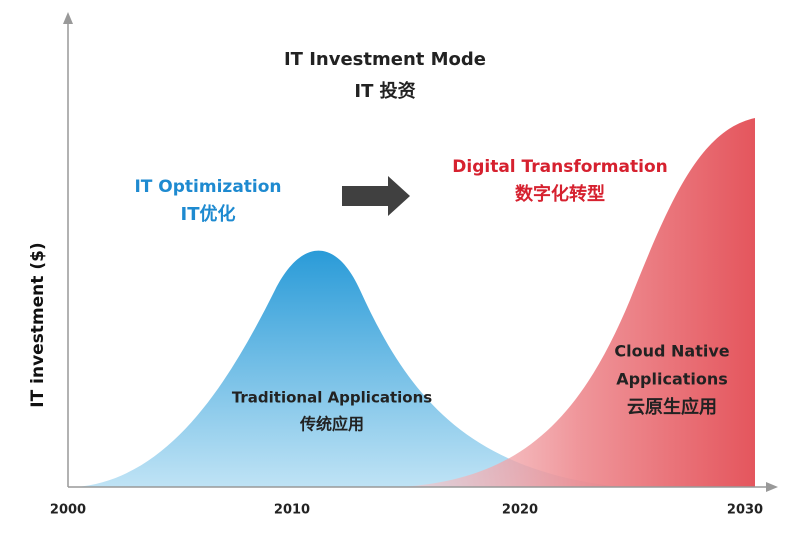 The image size is (802, 540). Describe the element at coordinates (68, 18) in the screenshot. I see `y-axis-arrow` at that location.